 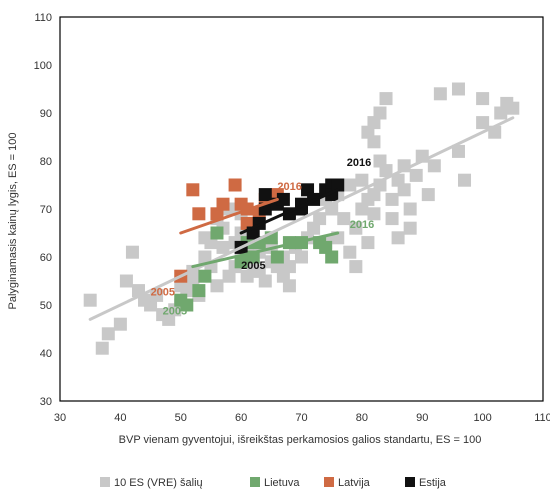 I want to click on x-tick-label: 100, so click(x=482, y=418).